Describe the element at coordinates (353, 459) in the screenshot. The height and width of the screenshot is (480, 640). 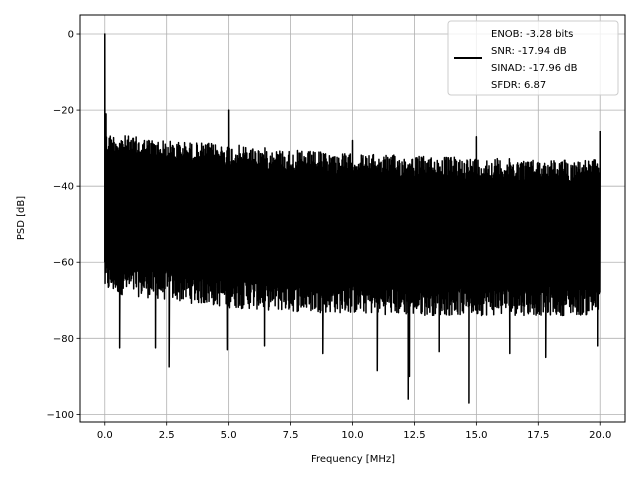
I see `x-axis-label: Frequency [MHz]` at that location.